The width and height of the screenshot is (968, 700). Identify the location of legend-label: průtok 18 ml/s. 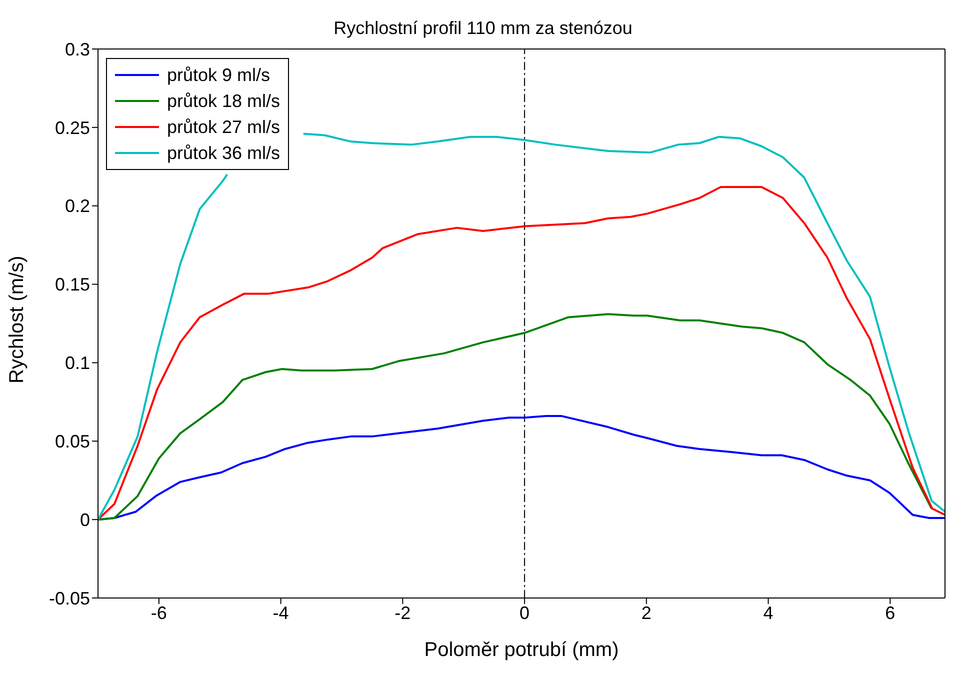
(223, 101).